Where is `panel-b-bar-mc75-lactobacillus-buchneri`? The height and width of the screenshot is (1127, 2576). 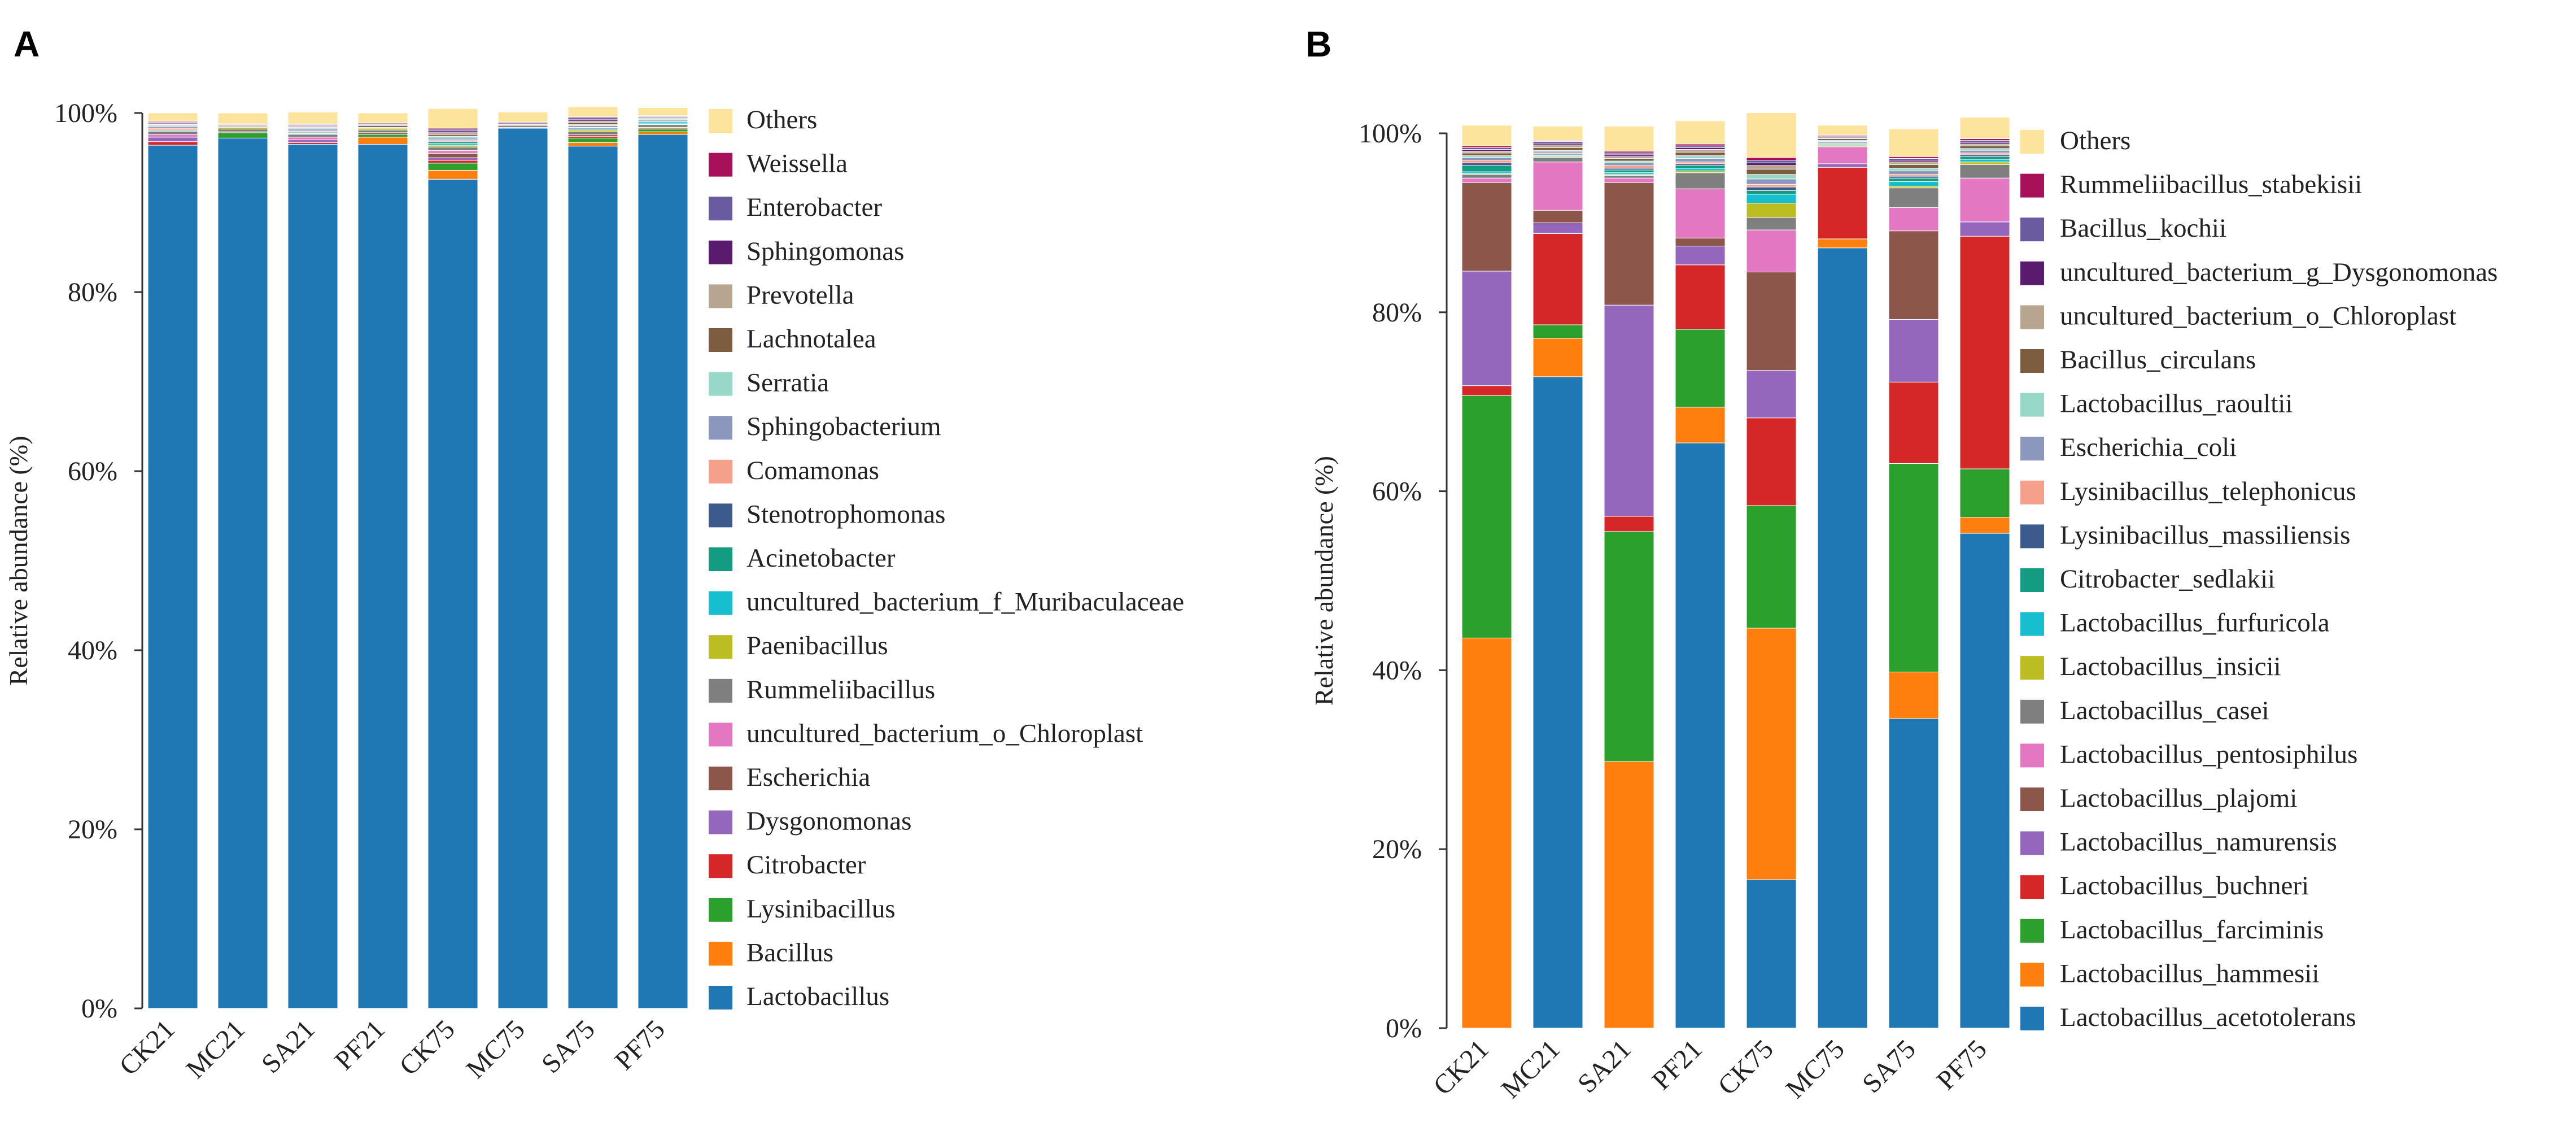 panel-b-bar-mc75-lactobacillus-buchneri is located at coordinates (1843, 203).